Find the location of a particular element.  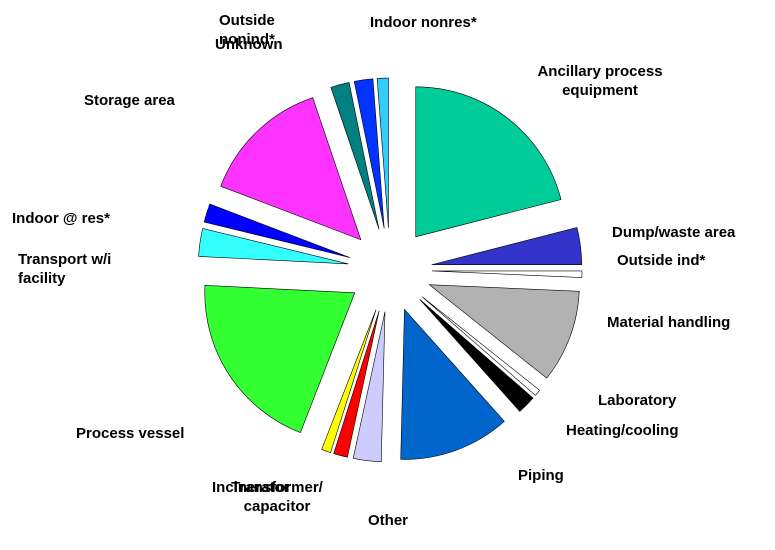

slice-label: Indoor nonres* is located at coordinates (423, 22).